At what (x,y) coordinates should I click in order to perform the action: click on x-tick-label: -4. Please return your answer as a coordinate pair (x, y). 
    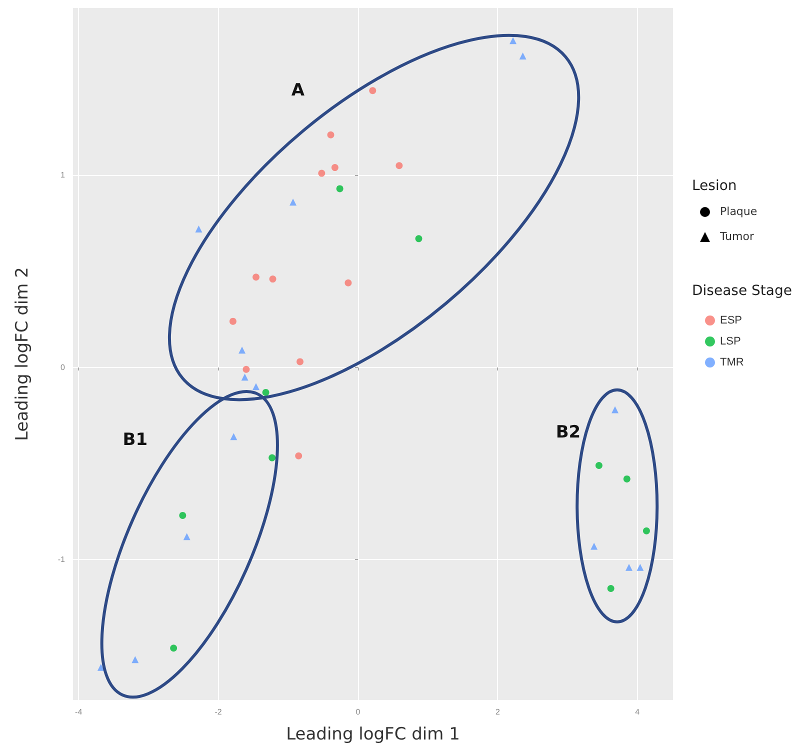
    Looking at the image, I should click on (79, 712).